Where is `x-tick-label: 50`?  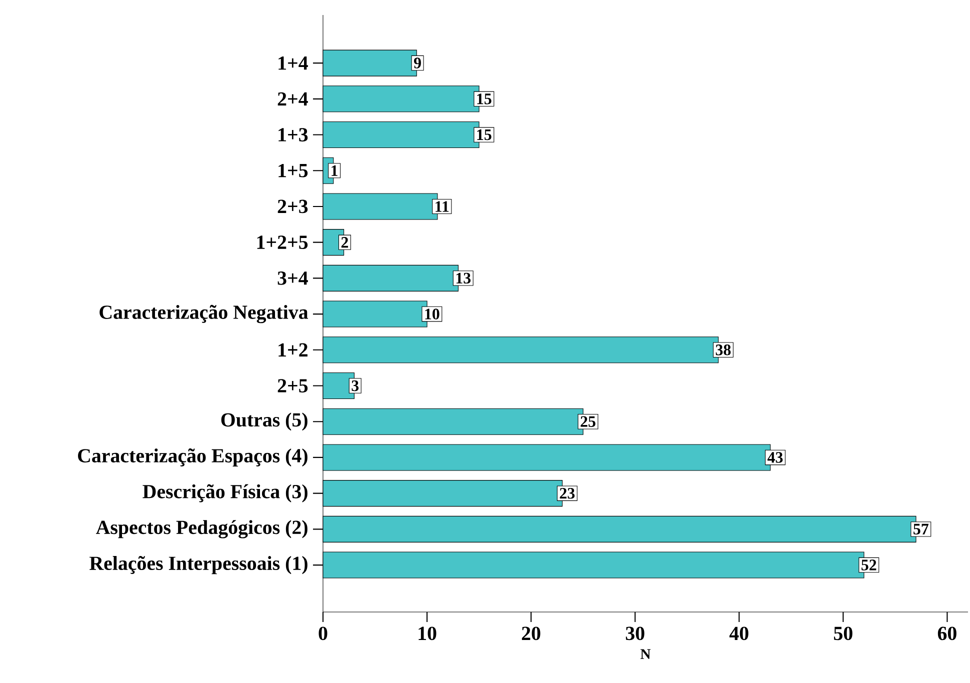
x-tick-label: 50 is located at coordinates (843, 633).